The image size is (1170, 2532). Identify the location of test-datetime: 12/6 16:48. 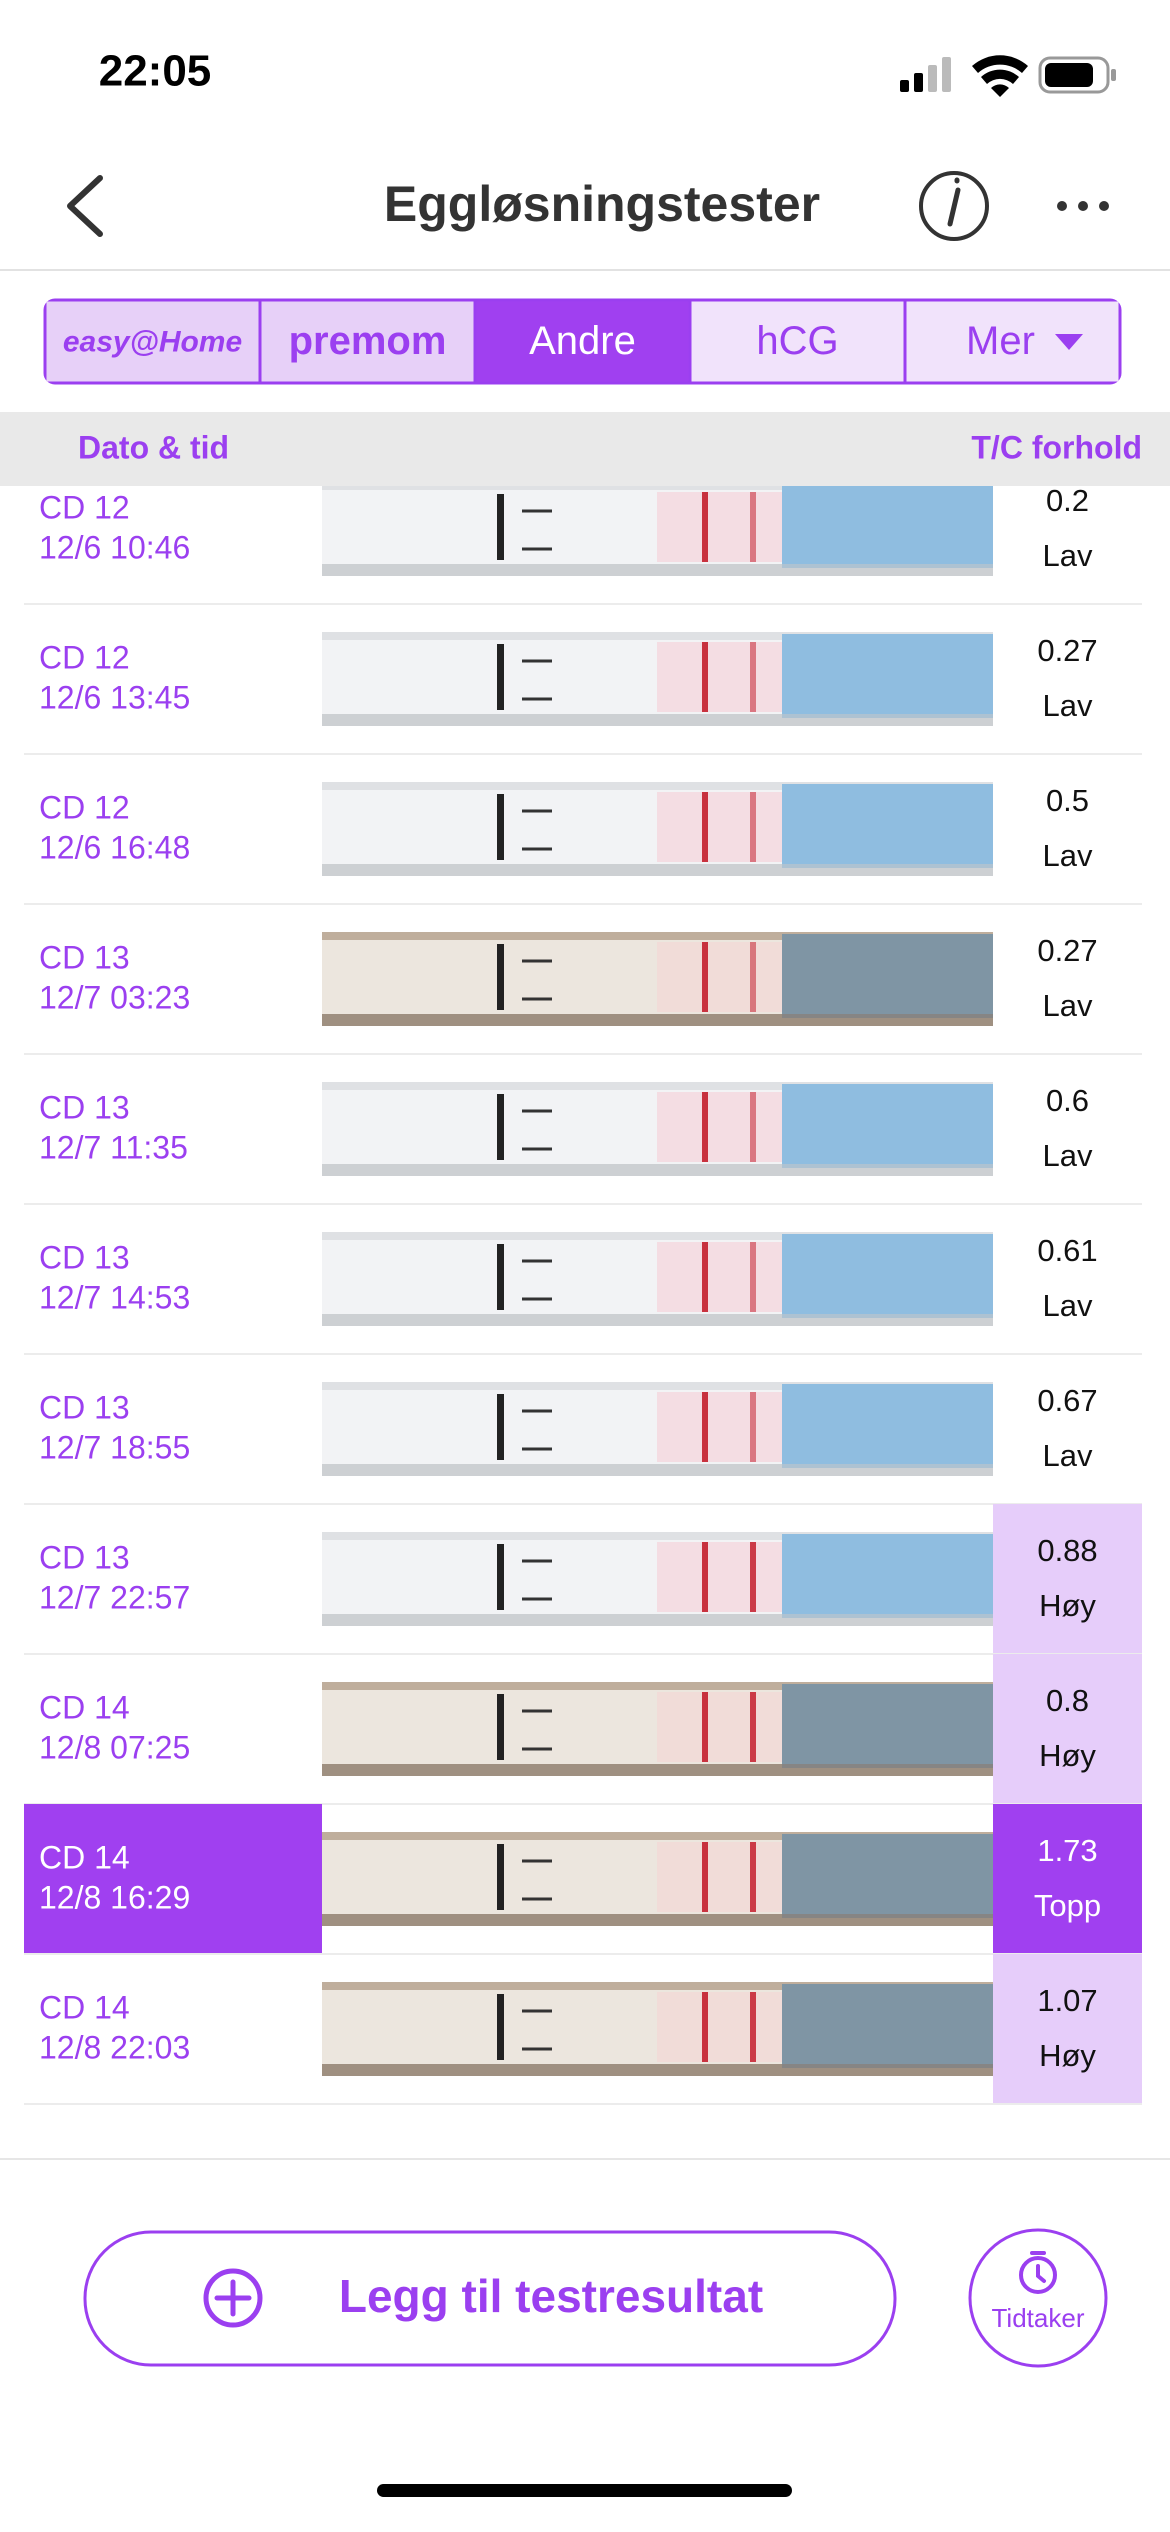
(114, 847).